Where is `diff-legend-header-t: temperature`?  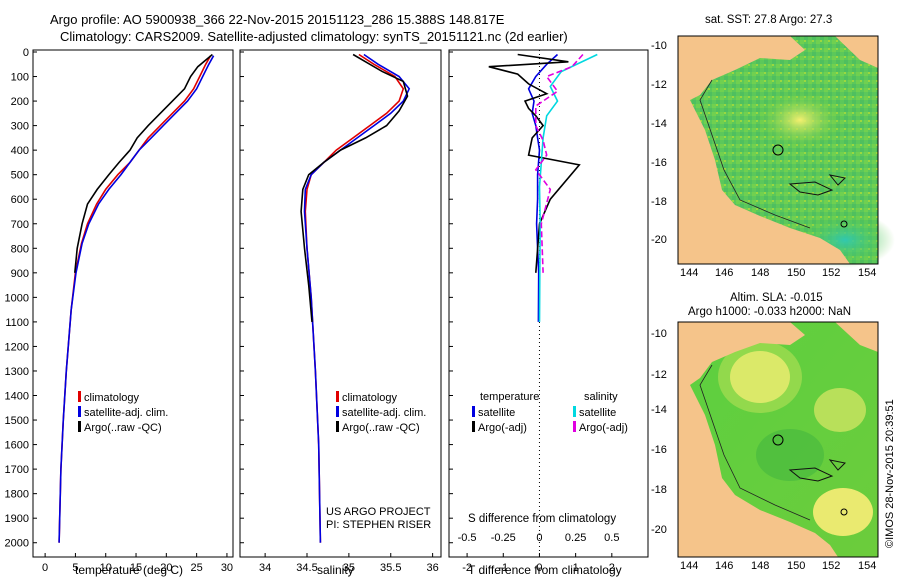
diff-legend-header-t: temperature is located at coordinates (510, 397).